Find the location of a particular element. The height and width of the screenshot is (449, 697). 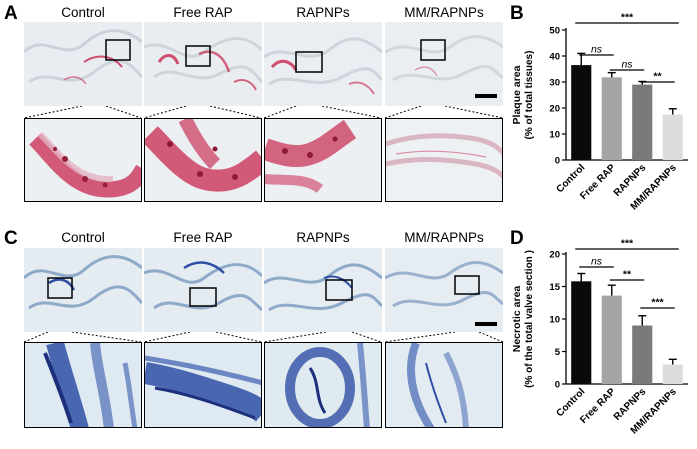

y-axis-label: Necrotic area is located at coordinates (517, 319).